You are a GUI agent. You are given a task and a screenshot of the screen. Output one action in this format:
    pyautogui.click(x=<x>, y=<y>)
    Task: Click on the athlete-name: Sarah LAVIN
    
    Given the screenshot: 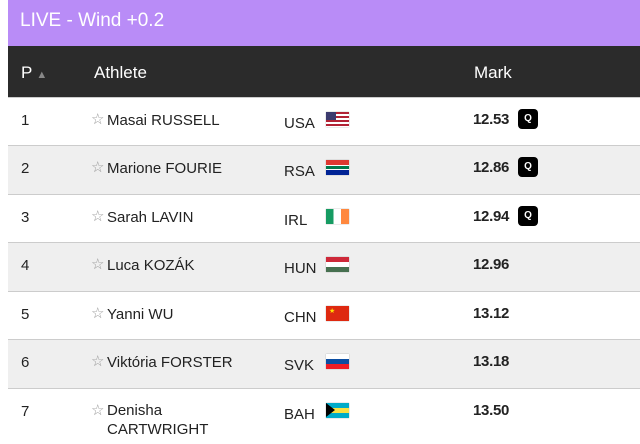 What is the action you would take?
    pyautogui.click(x=150, y=217)
    